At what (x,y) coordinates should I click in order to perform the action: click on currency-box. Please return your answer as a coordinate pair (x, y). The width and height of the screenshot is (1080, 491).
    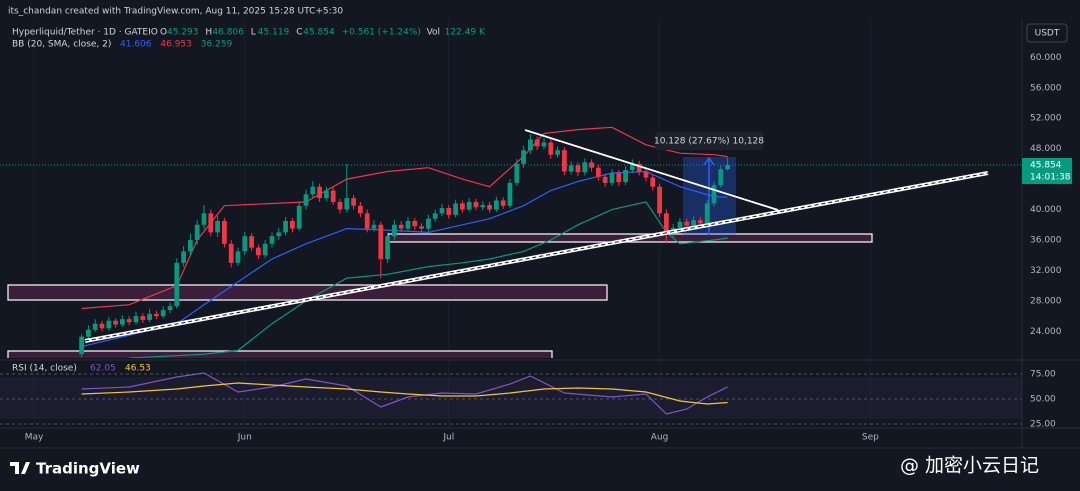
    Looking at the image, I should click on (1047, 33).